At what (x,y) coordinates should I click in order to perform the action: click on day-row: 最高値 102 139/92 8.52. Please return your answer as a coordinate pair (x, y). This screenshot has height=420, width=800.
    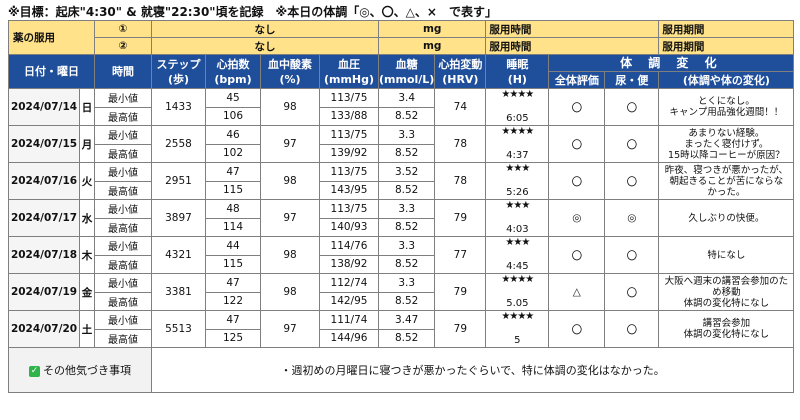
    Looking at the image, I should click on (401, 153).